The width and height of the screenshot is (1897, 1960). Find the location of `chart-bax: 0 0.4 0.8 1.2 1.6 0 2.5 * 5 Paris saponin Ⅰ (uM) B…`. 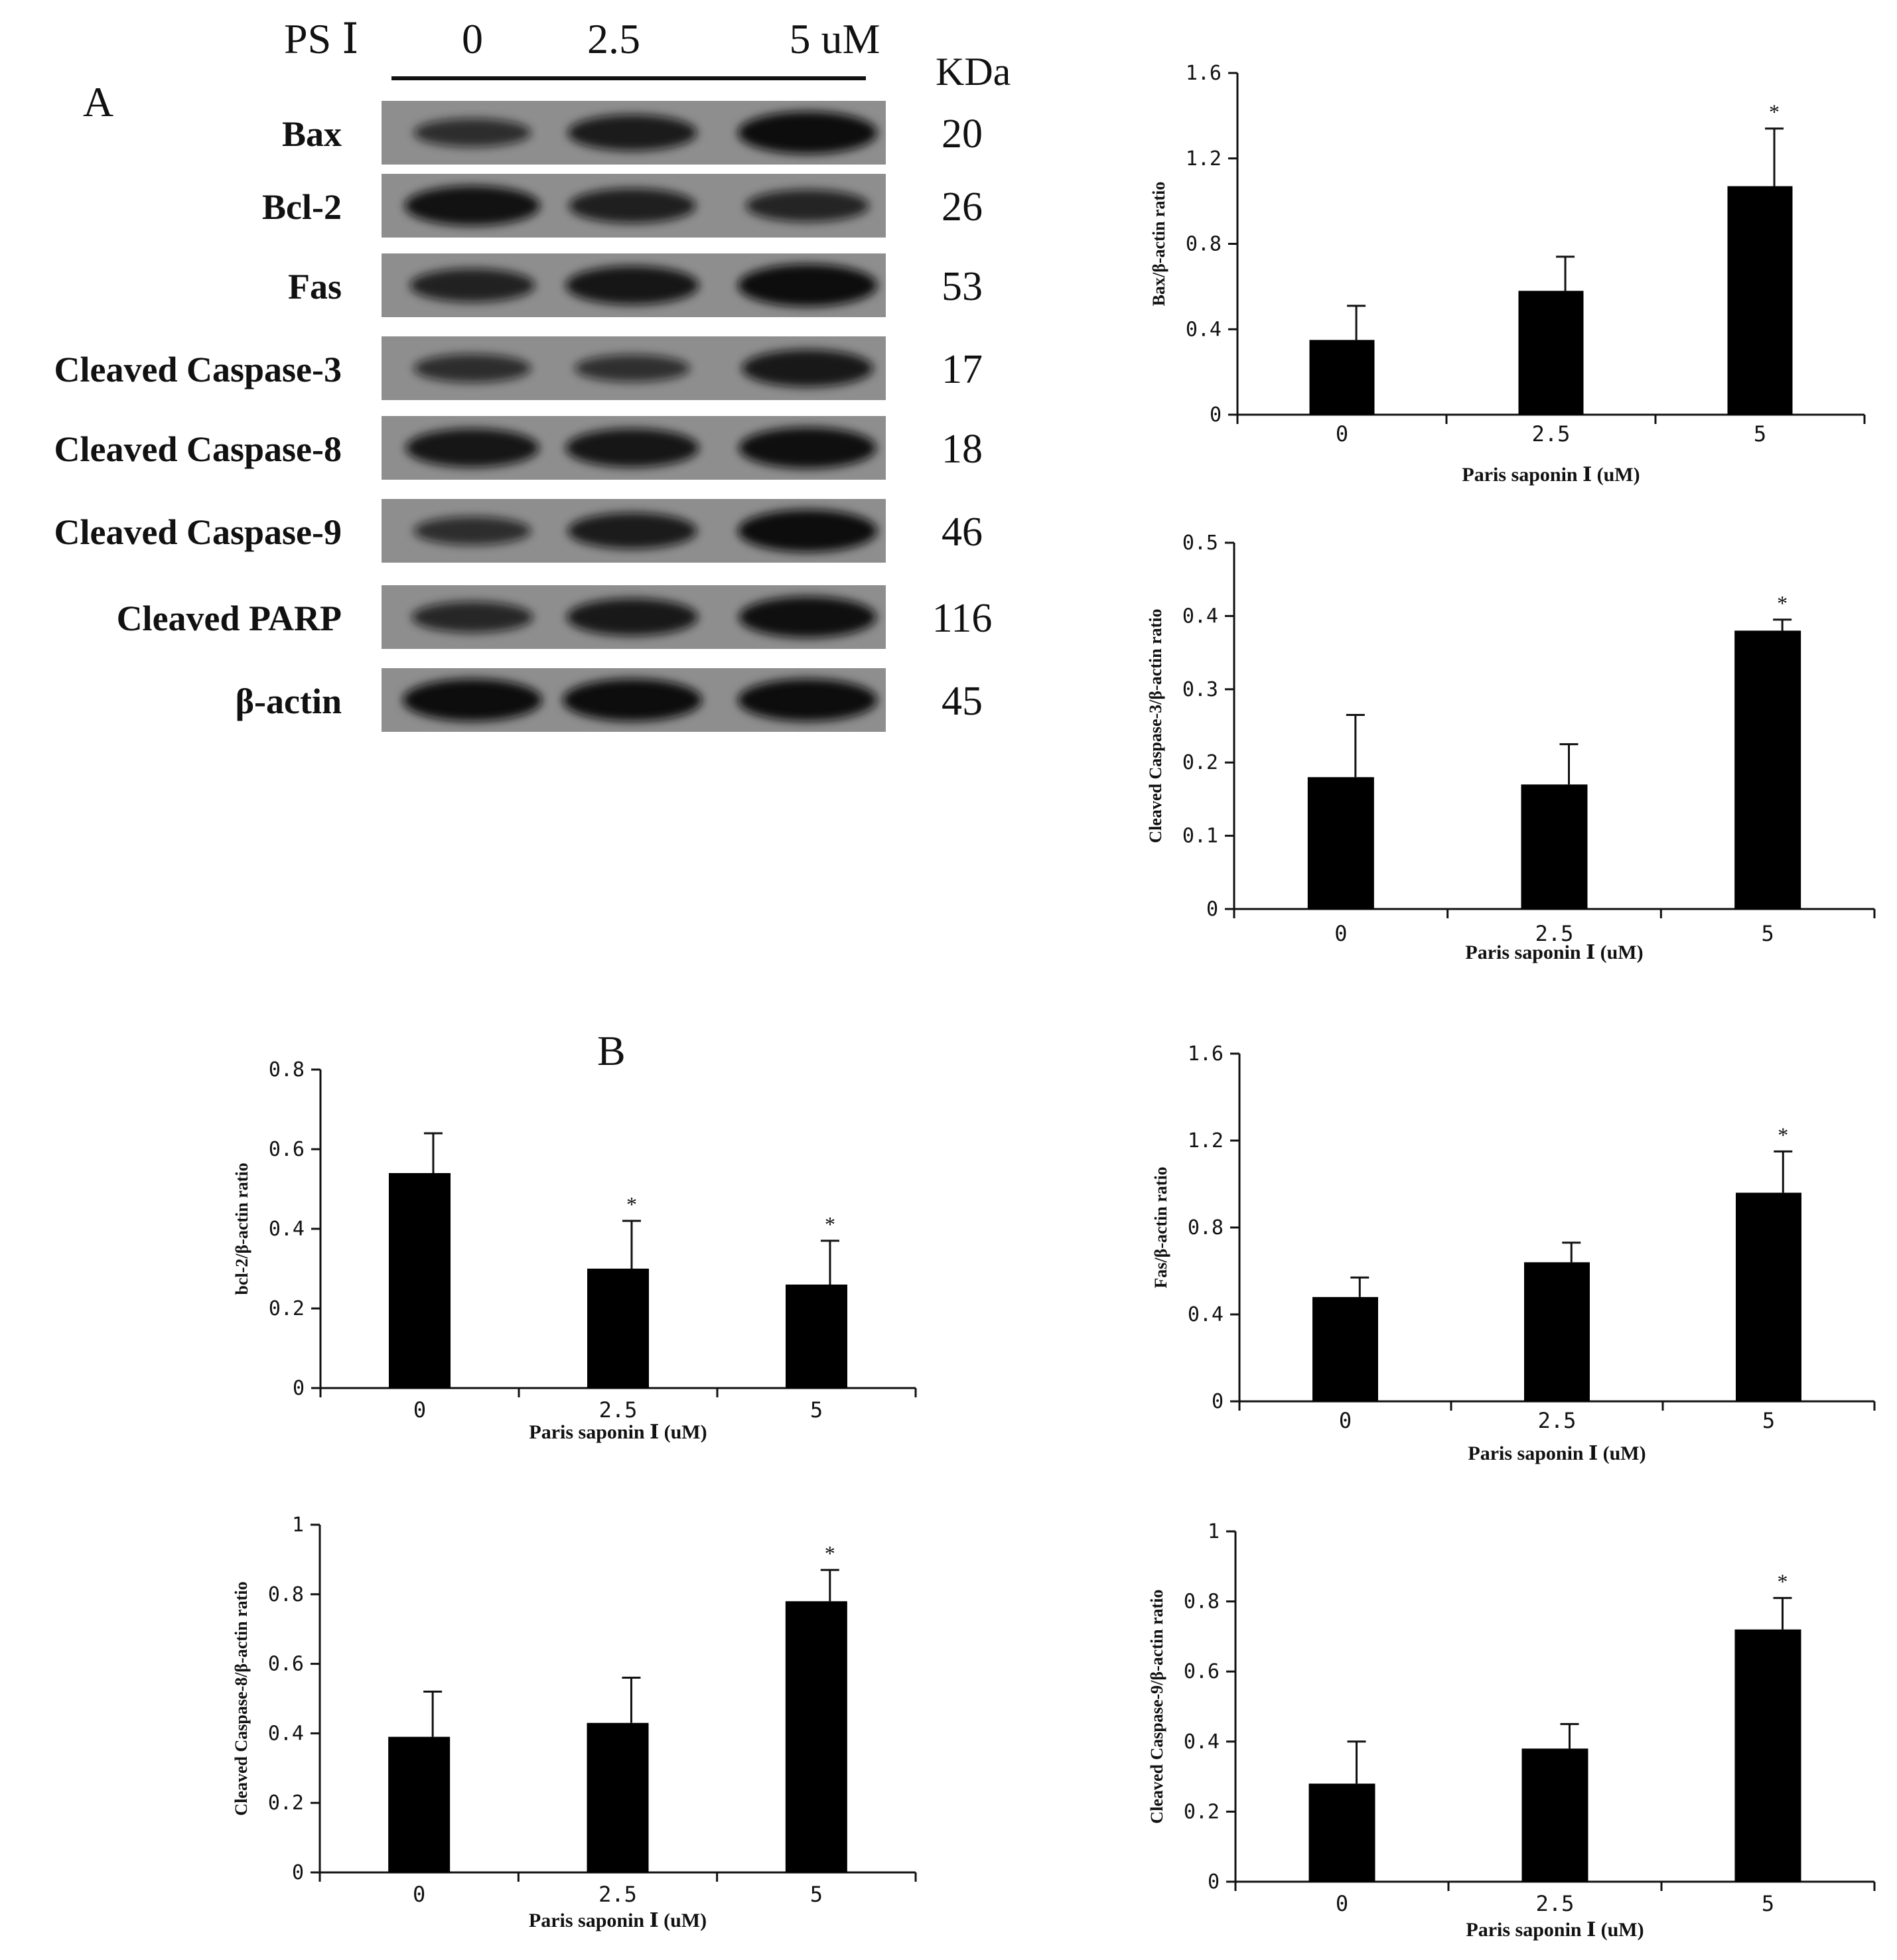

chart-bax: 0 0.4 0.8 1.2 1.6 0 2.5 * 5 Paris saponin Ⅰ (uM) B… is located at coordinates (1507, 274).